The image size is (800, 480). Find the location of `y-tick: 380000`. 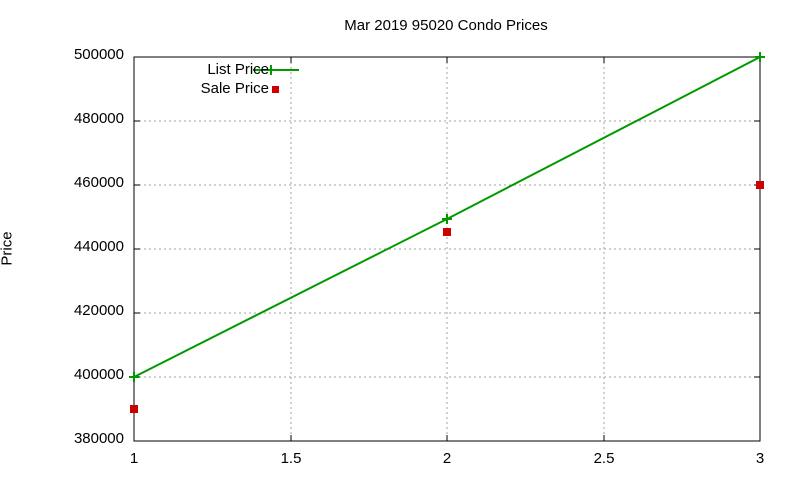

y-tick: 380000 is located at coordinates (98, 438).